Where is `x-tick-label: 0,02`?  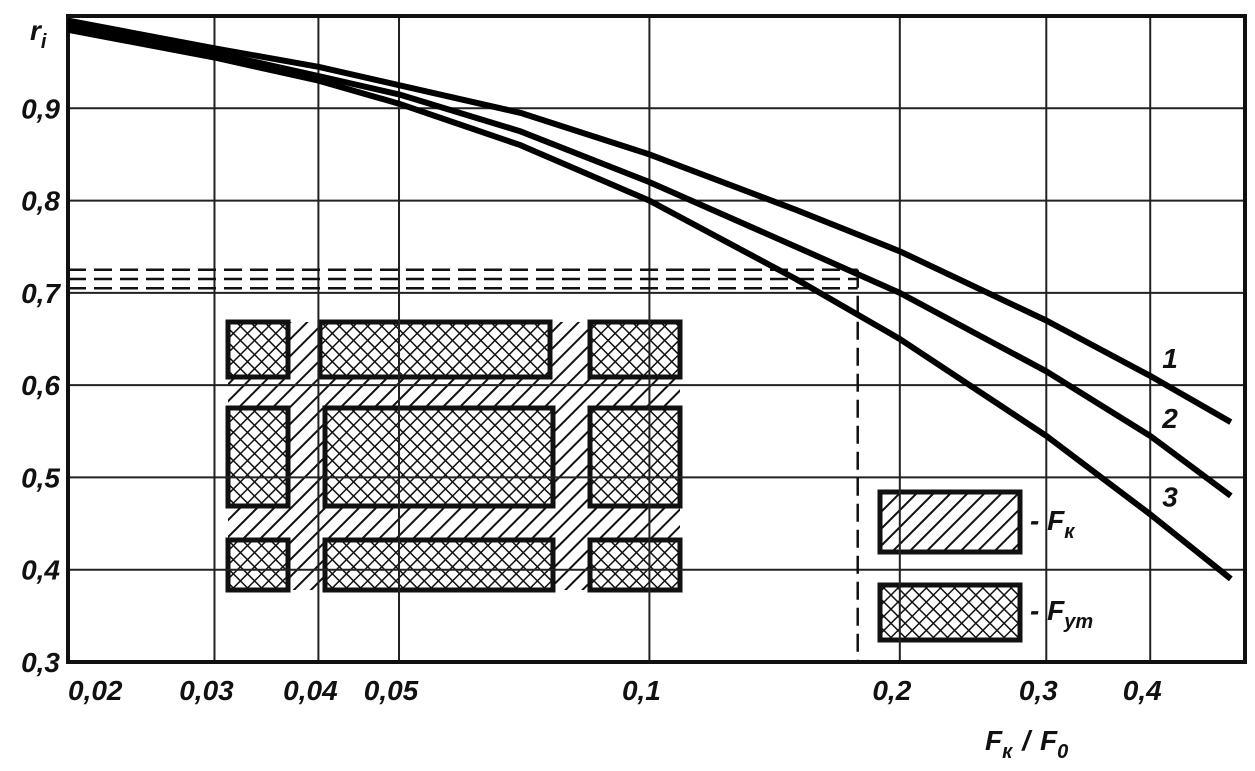 x-tick-label: 0,02 is located at coordinates (95, 690).